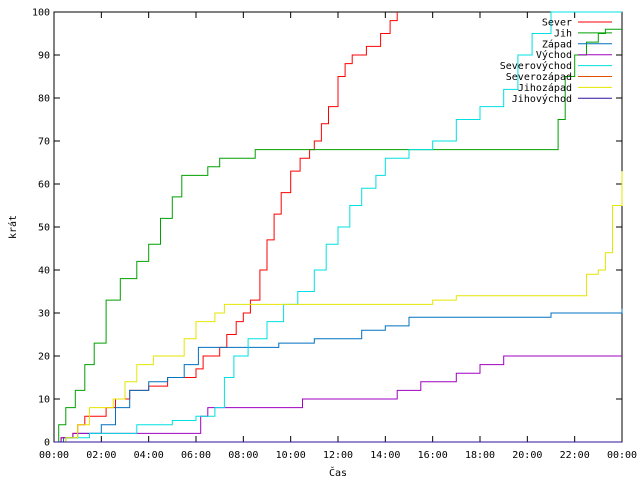 Image resolution: width=640 pixels, height=480 pixels. What do you see at coordinates (542, 99) in the screenshot?
I see `legend-label: Jihovýchod` at bounding box center [542, 99].